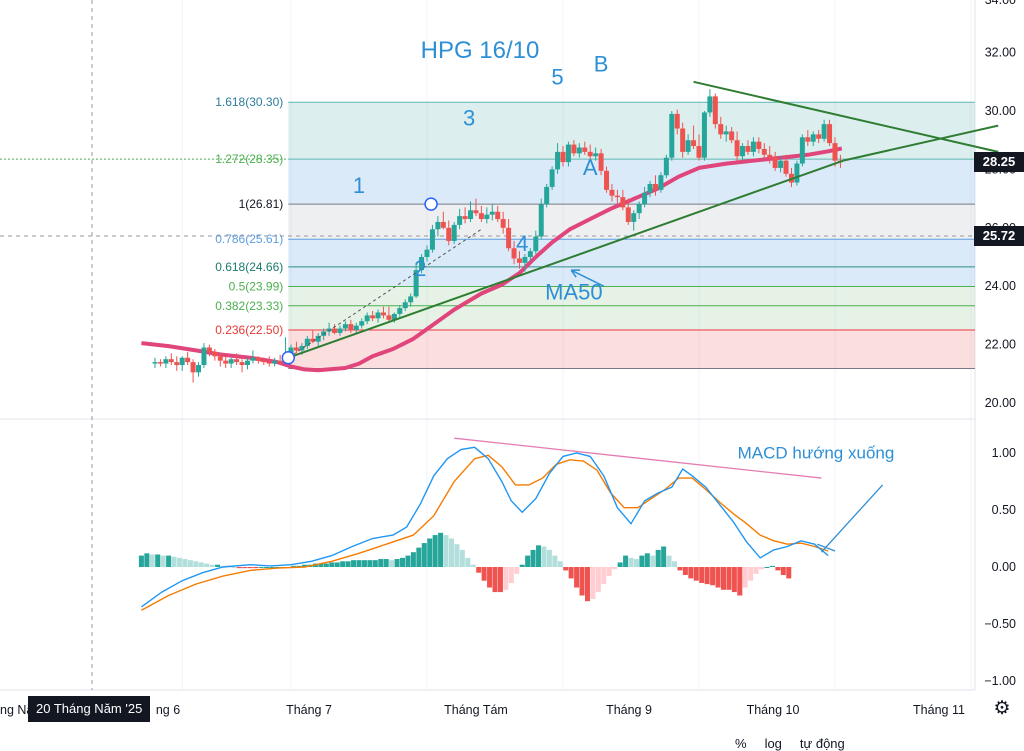 The height and width of the screenshot is (751, 1024). What do you see at coordinates (1004, 453) in the screenshot?
I see `macd-tick-label: 1.00` at bounding box center [1004, 453].